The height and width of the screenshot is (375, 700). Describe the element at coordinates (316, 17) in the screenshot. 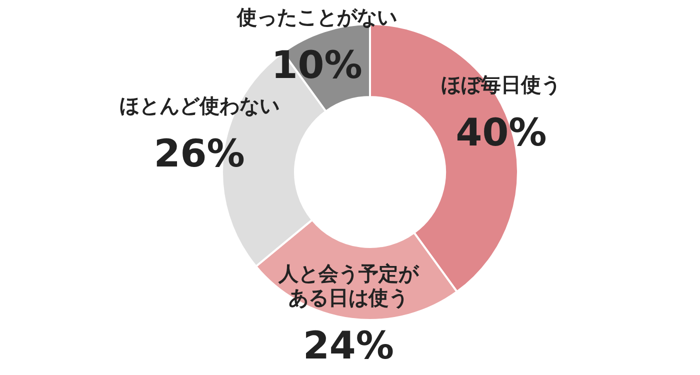

I see `slice-label: 使ったことがない` at that location.